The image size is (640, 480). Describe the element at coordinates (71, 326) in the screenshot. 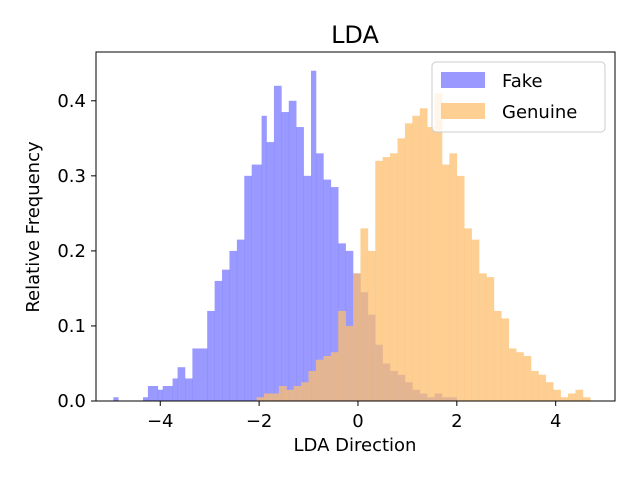

I see `y-tick-label: 0.1` at that location.